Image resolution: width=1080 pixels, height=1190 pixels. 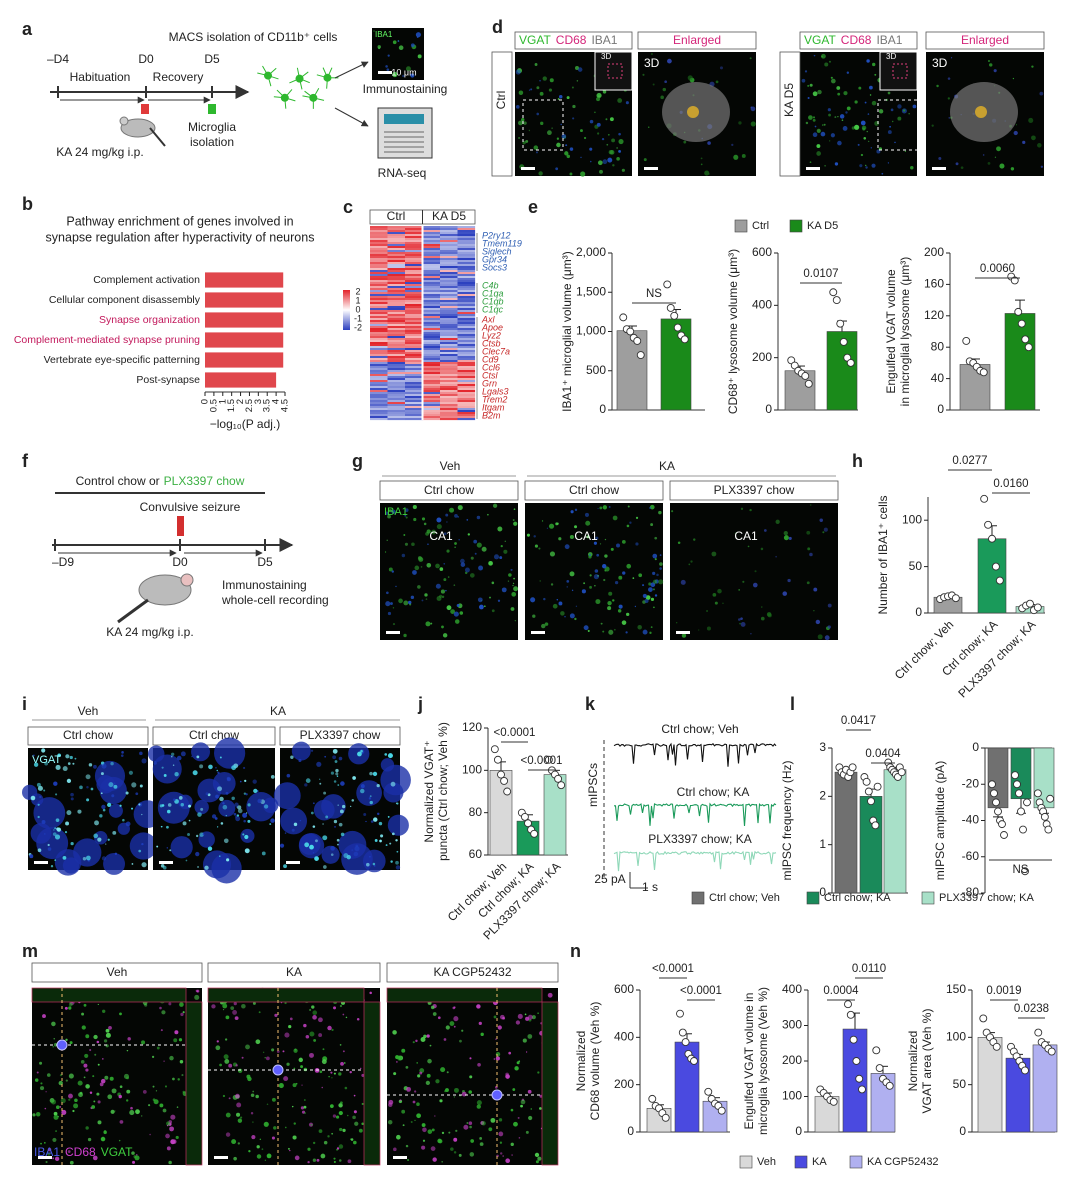 I want to click on nucleus, so click(x=387, y=765).